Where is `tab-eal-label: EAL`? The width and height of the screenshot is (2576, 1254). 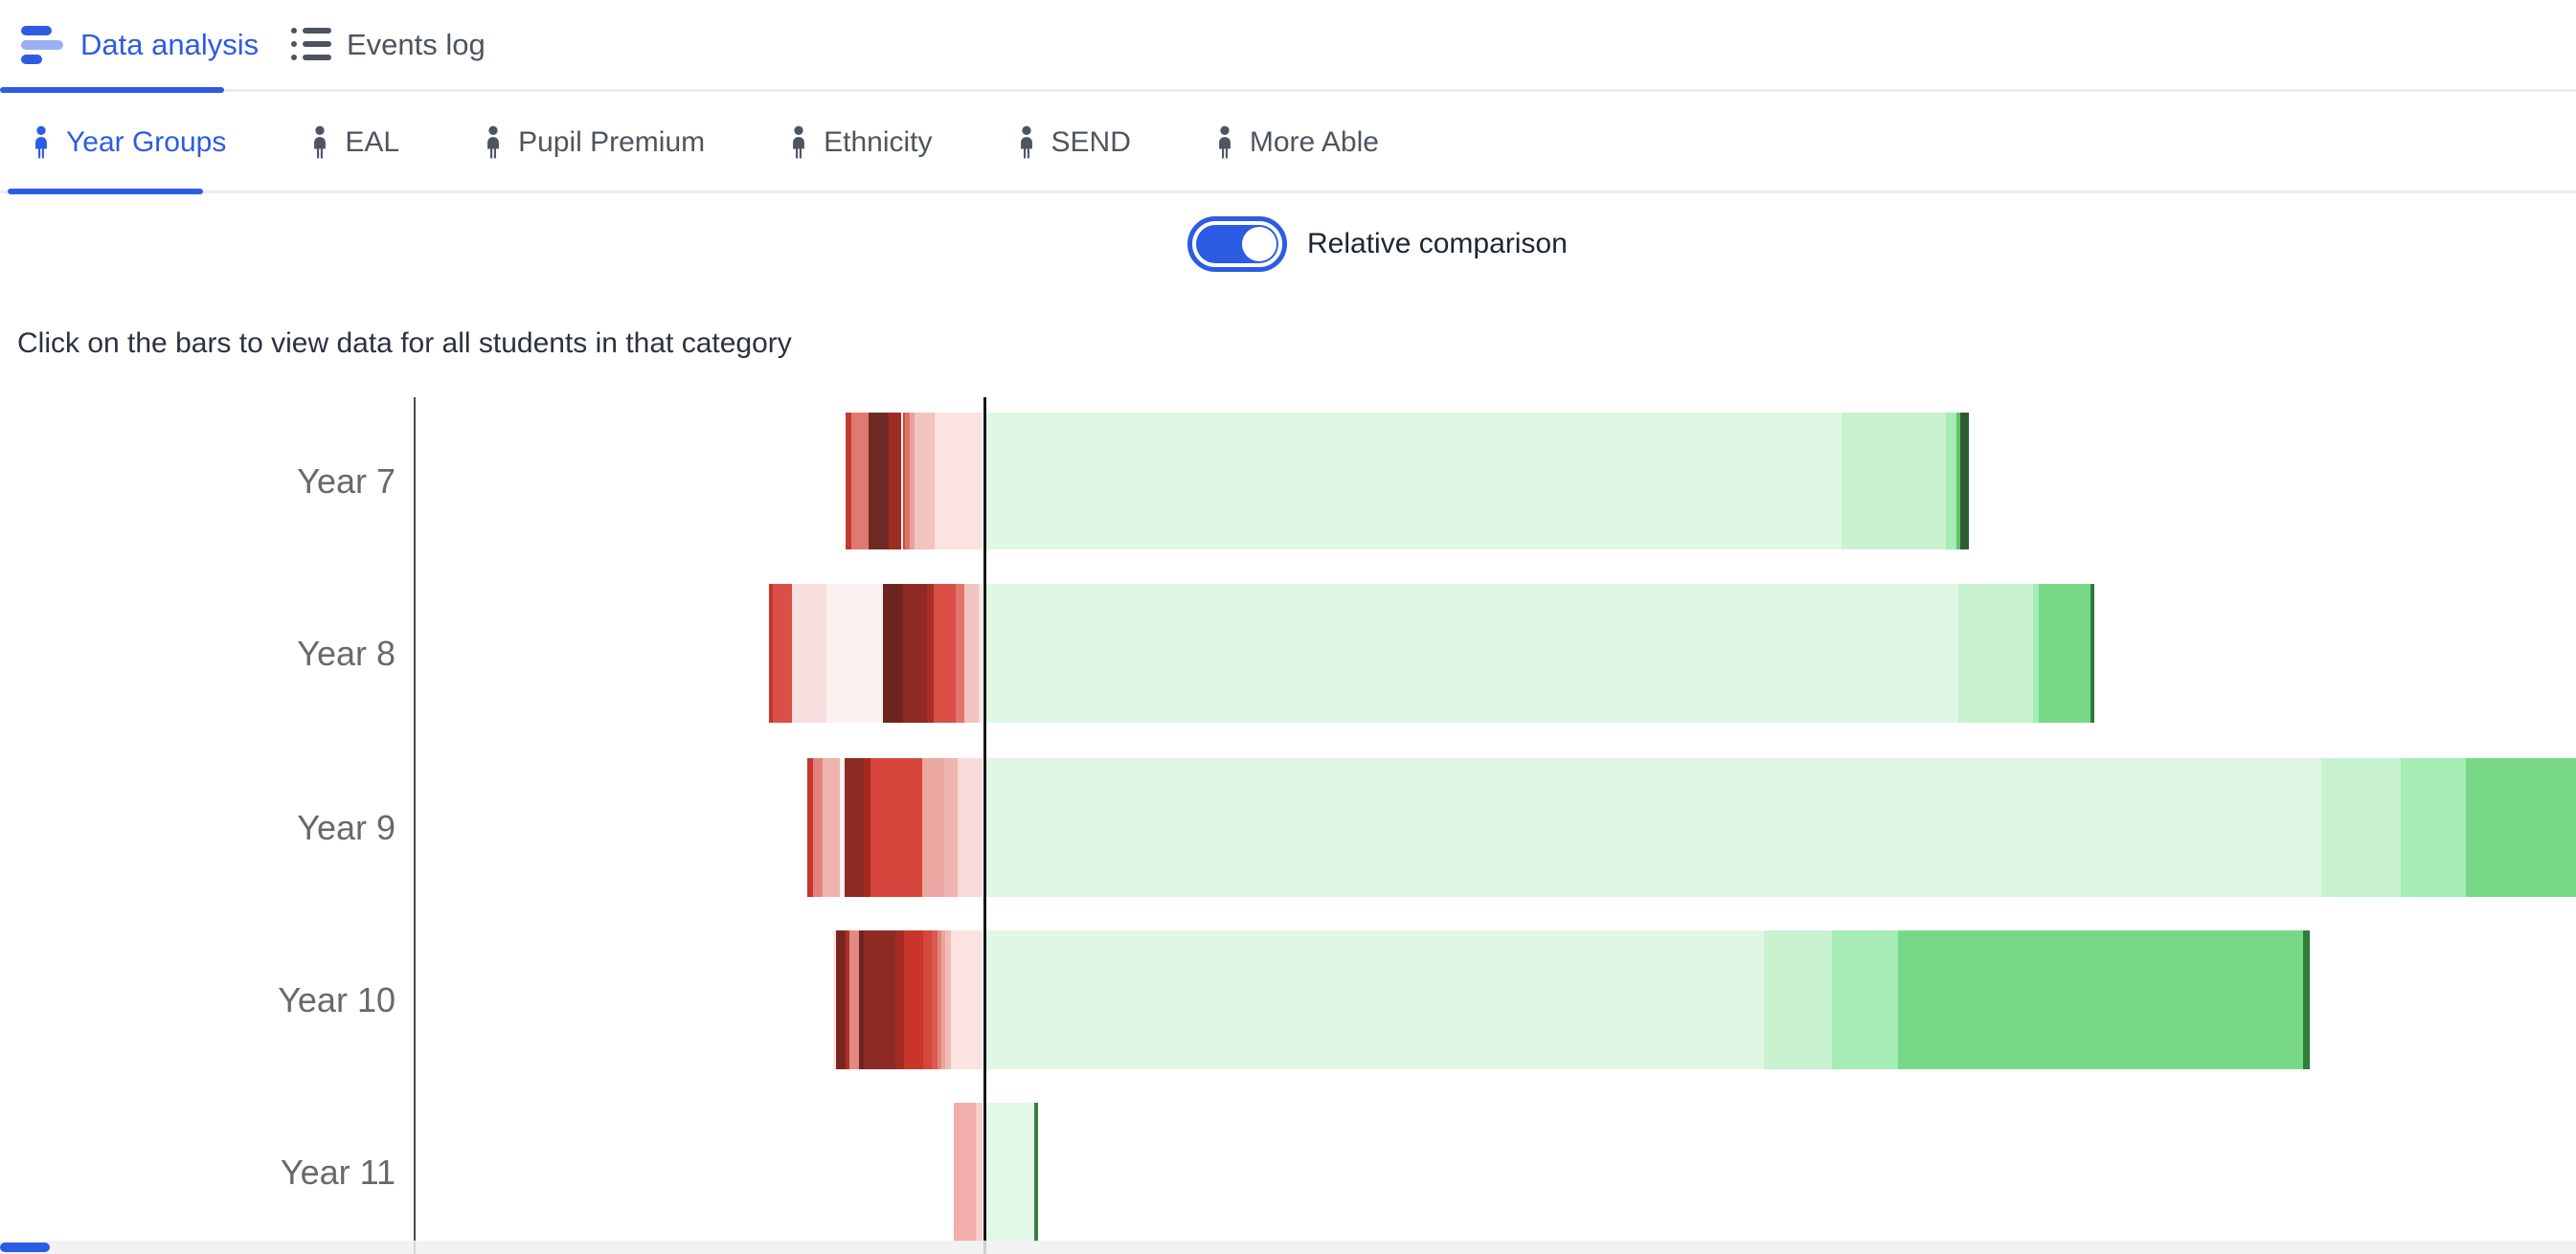
tab-eal-label: EAL is located at coordinates (372, 142).